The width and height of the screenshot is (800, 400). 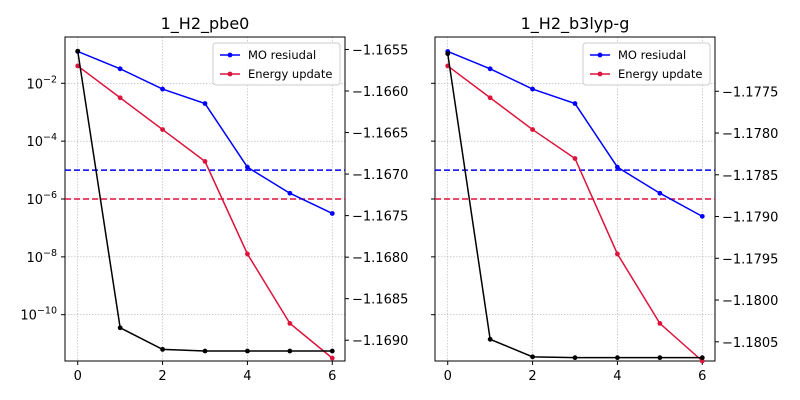 What do you see at coordinates (750, 92) in the screenshot?
I see `y-right-tick-label: −1.1775` at bounding box center [750, 92].